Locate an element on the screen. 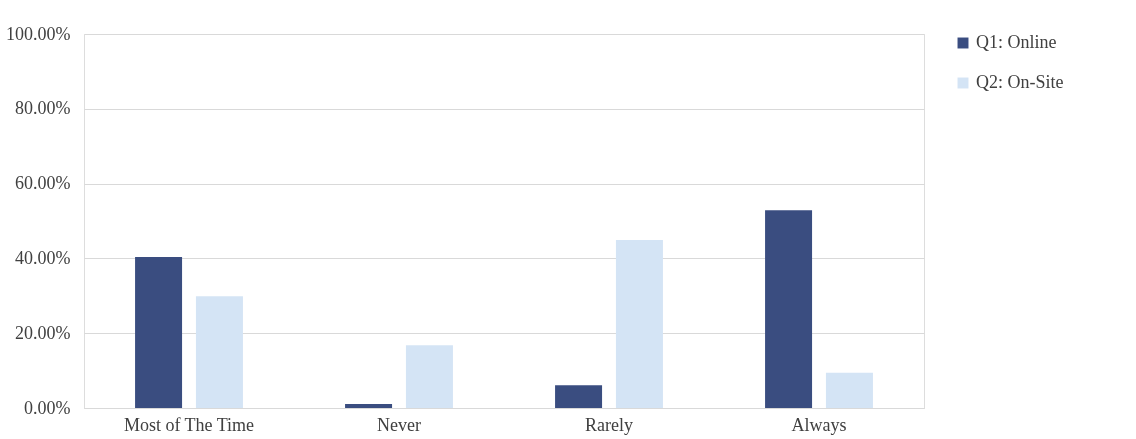  y-tick-label: 100.00% is located at coordinates (38, 33).